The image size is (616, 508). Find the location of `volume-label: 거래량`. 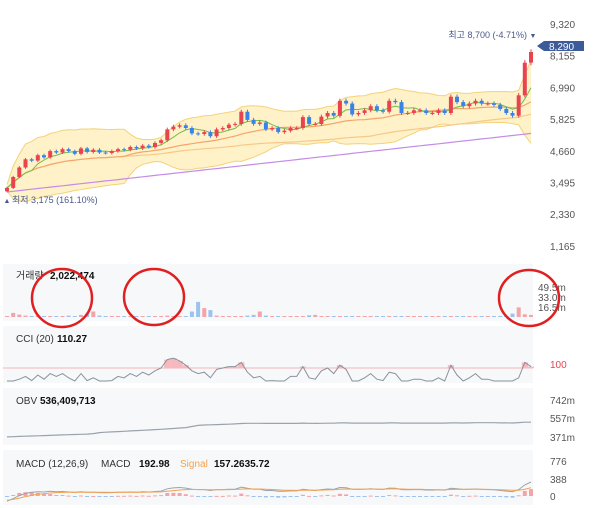

volume-label: 거래량 is located at coordinates (30, 276).